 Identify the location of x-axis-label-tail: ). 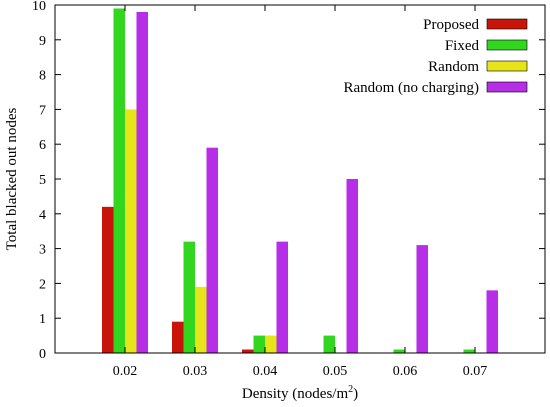
(355, 394).